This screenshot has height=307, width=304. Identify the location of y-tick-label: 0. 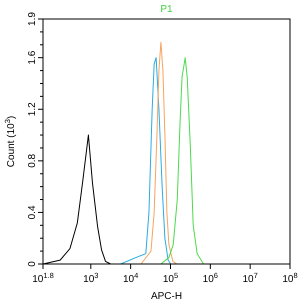
(32, 263).